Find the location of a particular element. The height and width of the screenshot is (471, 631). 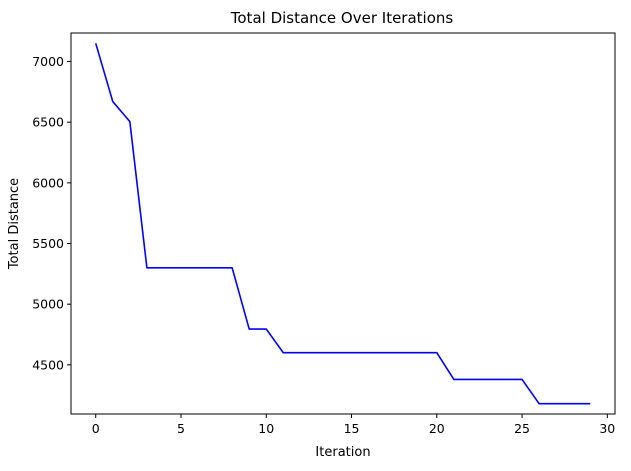

x-tick-label: 5 is located at coordinates (181, 428).